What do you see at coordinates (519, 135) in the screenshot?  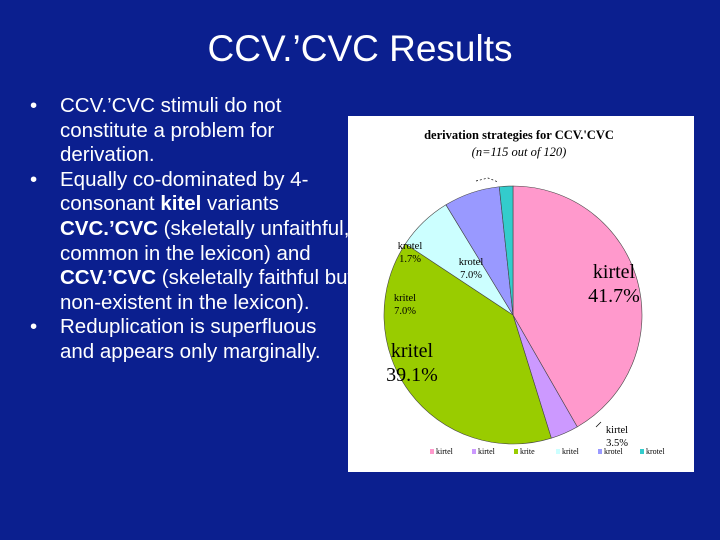 I see `chart-title: derivation strategies for CCV.'CVC` at bounding box center [519, 135].